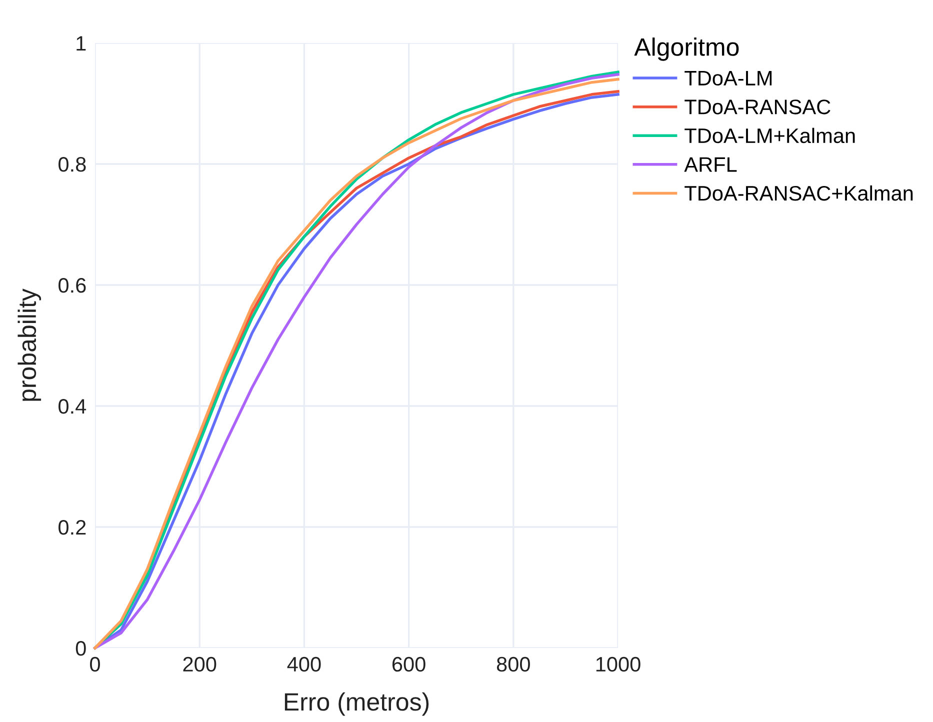 The width and height of the screenshot is (933, 722). I want to click on legend-label: TDoA-RANSAC, so click(757, 107).